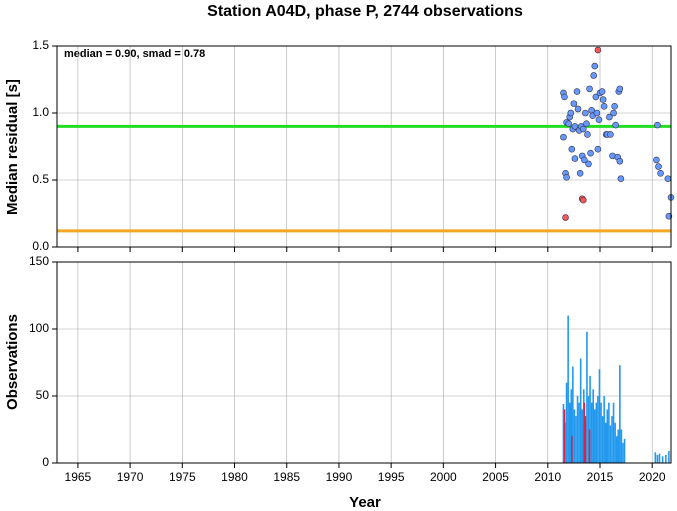 This screenshot has width=677, height=511. Describe the element at coordinates (45, 462) in the screenshot. I see `y-tick-label: 0` at that location.